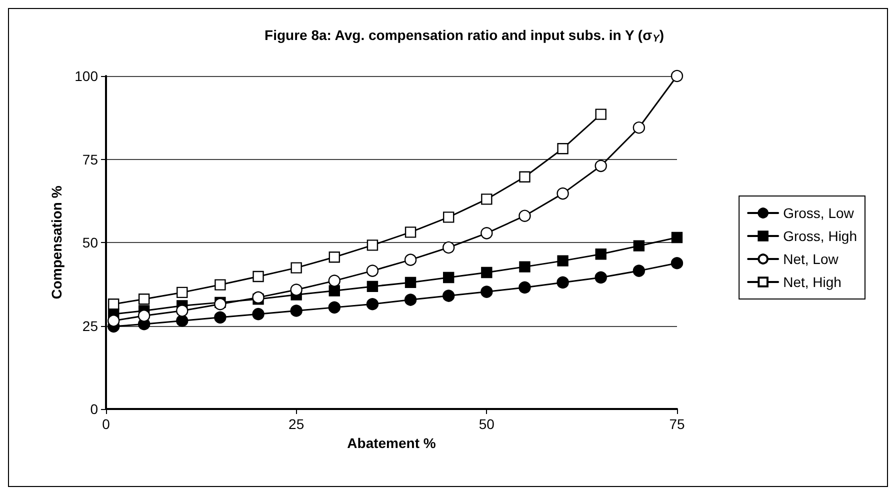  What do you see at coordinates (677, 424) in the screenshot?
I see `x-tick-label: 75` at bounding box center [677, 424].